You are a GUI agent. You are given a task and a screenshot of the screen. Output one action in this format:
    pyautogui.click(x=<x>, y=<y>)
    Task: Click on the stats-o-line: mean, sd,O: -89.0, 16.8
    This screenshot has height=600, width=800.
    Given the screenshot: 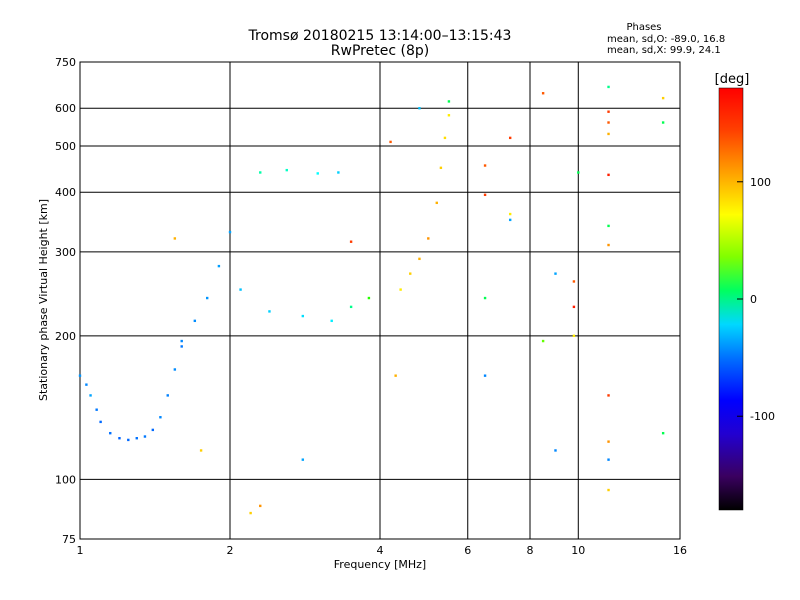 What is the action you would take?
    pyautogui.click(x=666, y=39)
    